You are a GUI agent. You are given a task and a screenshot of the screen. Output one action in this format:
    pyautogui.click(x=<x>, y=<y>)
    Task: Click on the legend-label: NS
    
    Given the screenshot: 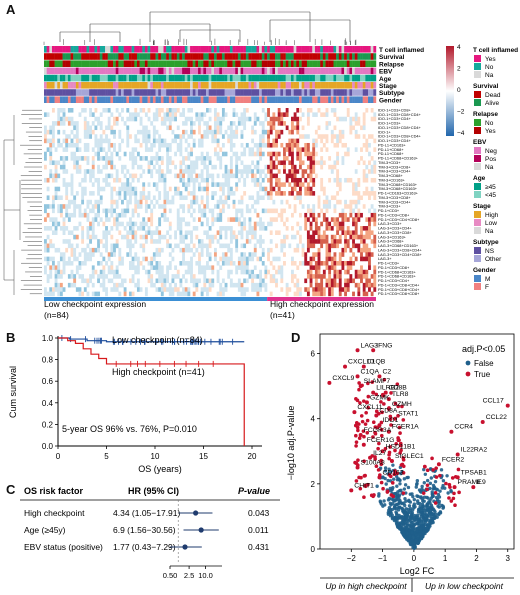 What is the action you would take?
    pyautogui.click(x=490, y=251)
    